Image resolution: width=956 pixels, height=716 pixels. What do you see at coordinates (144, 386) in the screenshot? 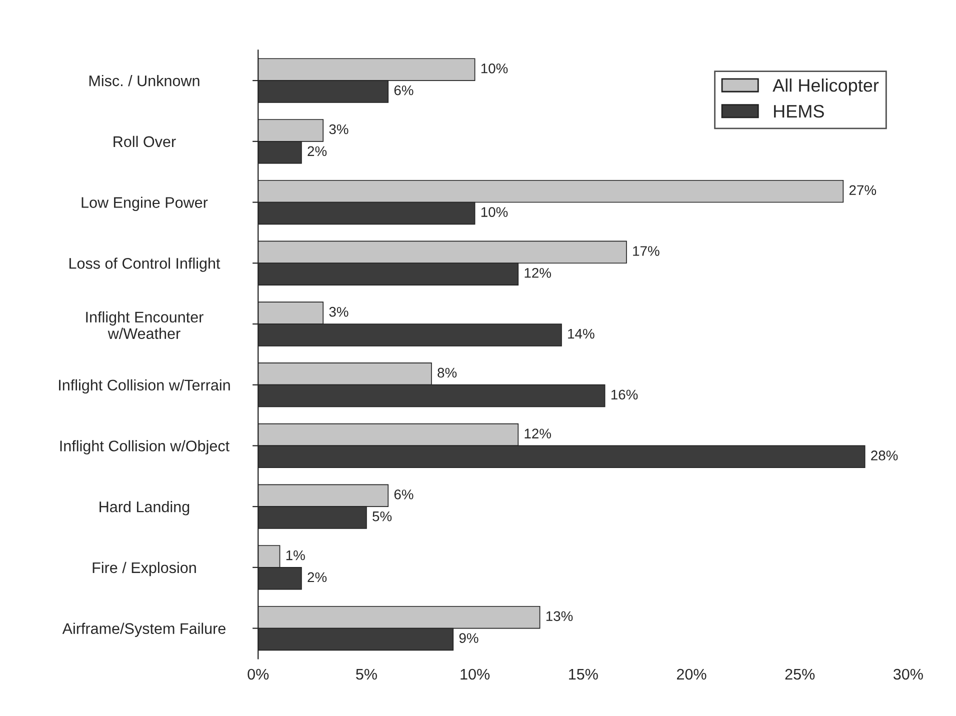
I see `y-tick-label: Inflight Collision w/Terrain` at bounding box center [144, 386].